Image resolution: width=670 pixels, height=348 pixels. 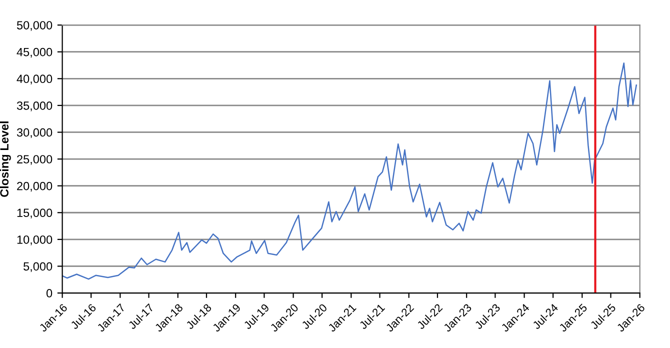 I want to click on y-tick-label: 20,000, so click(x=34, y=187).